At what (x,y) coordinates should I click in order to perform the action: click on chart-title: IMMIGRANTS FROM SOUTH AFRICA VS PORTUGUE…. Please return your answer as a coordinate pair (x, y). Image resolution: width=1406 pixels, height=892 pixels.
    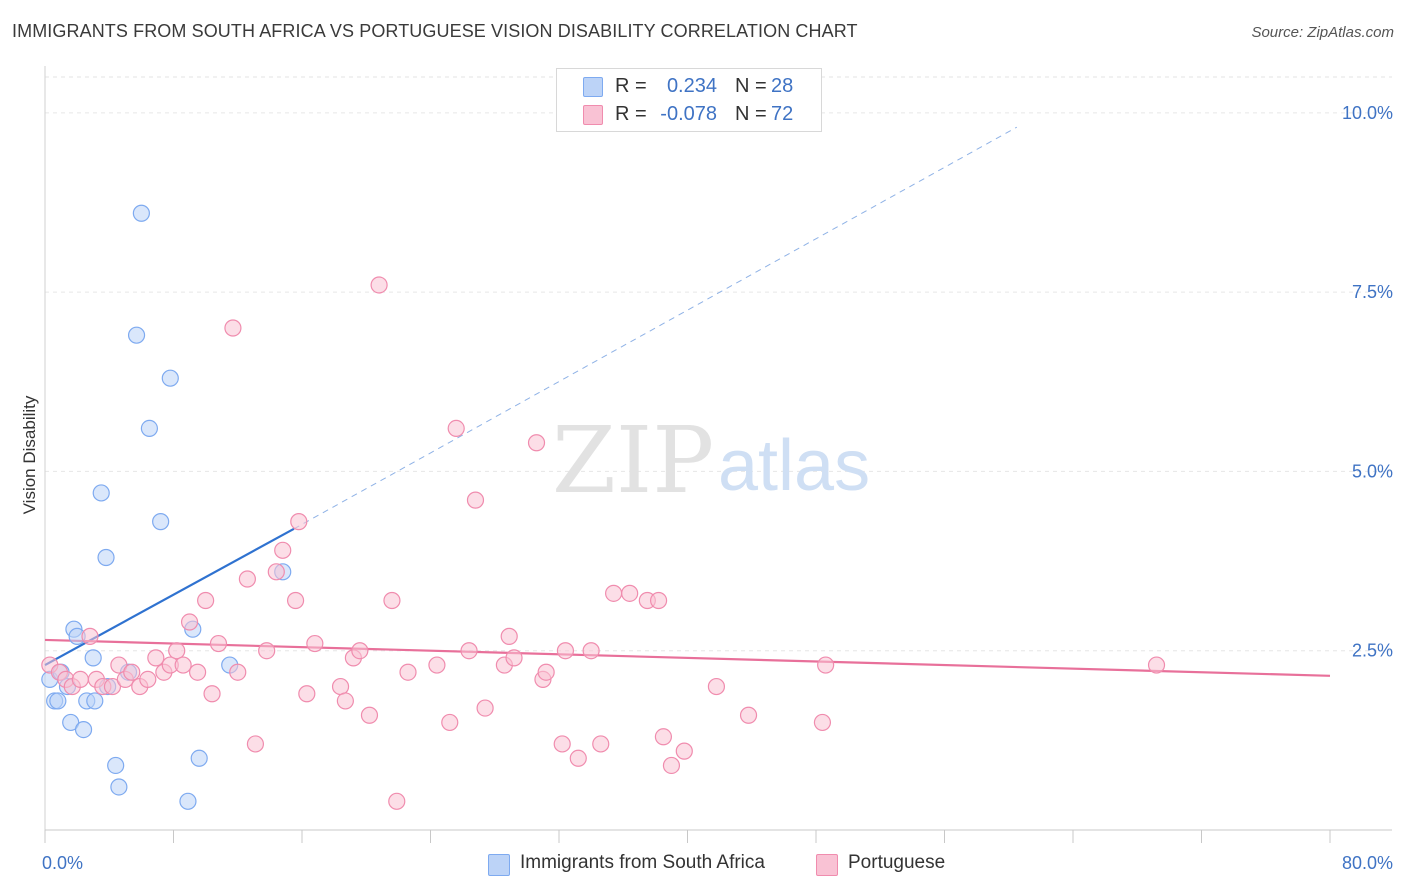
    Looking at the image, I should click on (435, 31).